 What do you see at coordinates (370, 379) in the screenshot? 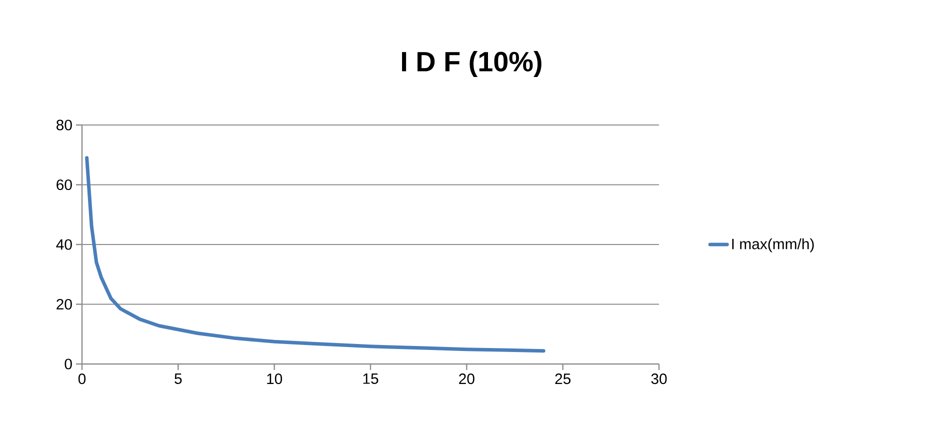
I see `x-tick-label: 15` at bounding box center [370, 379].